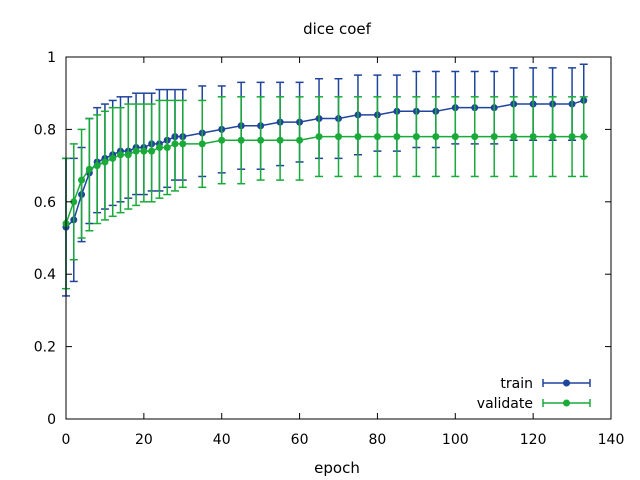 This screenshot has width=640, height=480. What do you see at coordinates (505, 404) in the screenshot?
I see `legend-label: validate` at bounding box center [505, 404].